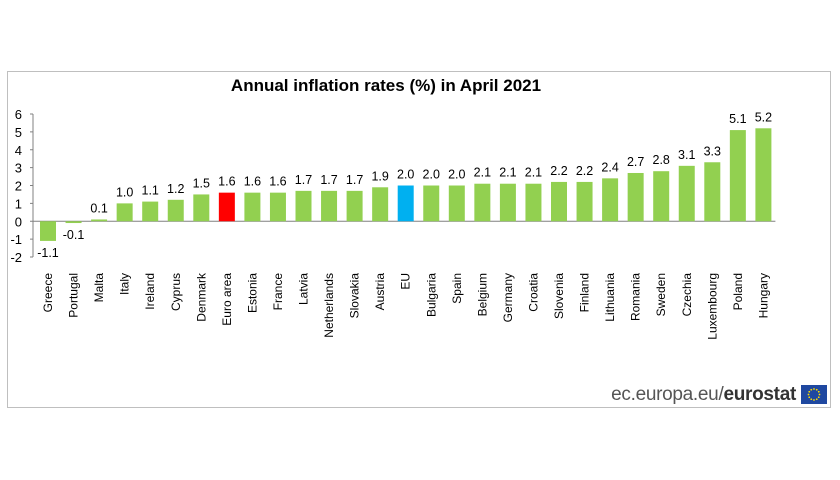 This screenshot has width=840, height=480. Describe the element at coordinates (559, 201) in the screenshot. I see `bar-slovenia` at that location.